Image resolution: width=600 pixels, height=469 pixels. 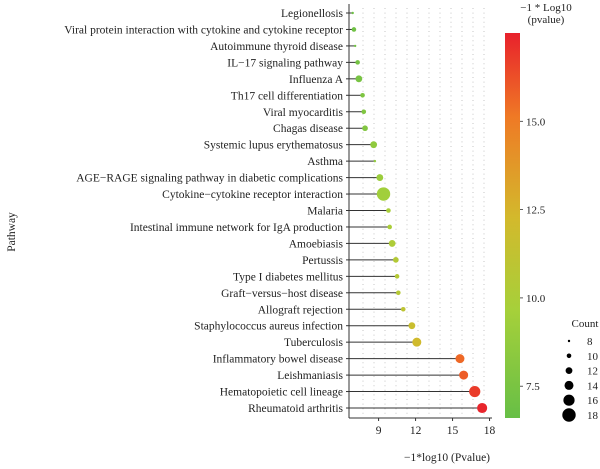 I want to click on colorbar-tick-label: 10.0, so click(x=536, y=299).